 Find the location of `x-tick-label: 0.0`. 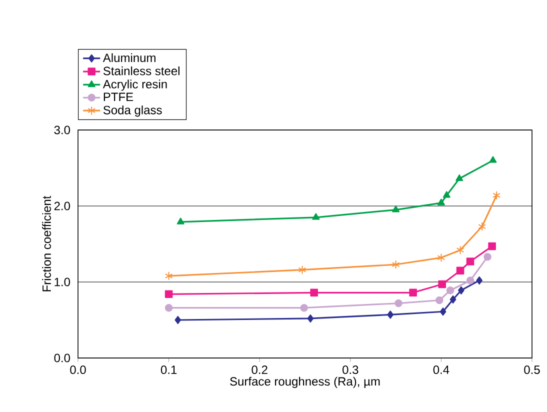

x-tick-label: 0.0 is located at coordinates (78, 370).